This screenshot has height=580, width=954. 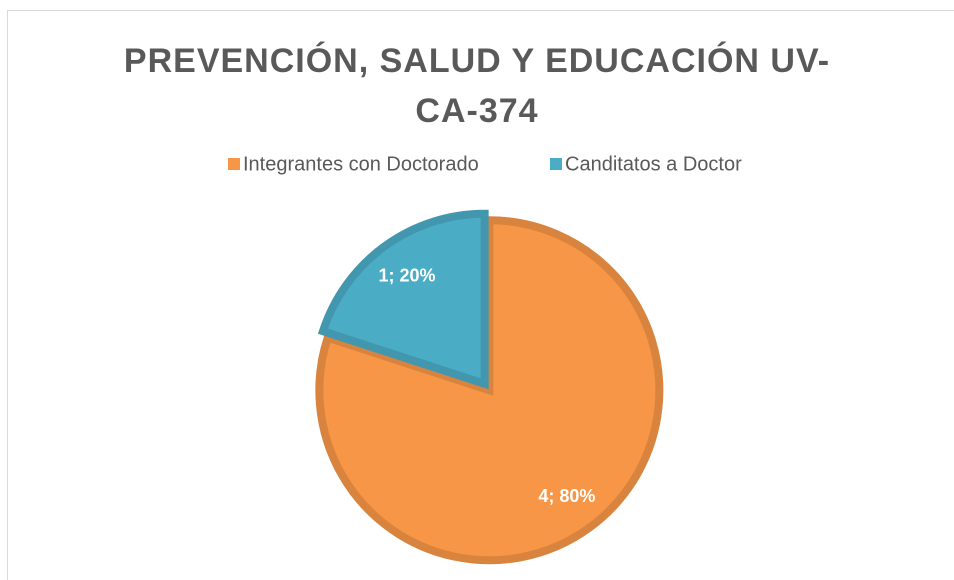 I want to click on legend-label: Integrantes con Doctorado, so click(x=361, y=164).